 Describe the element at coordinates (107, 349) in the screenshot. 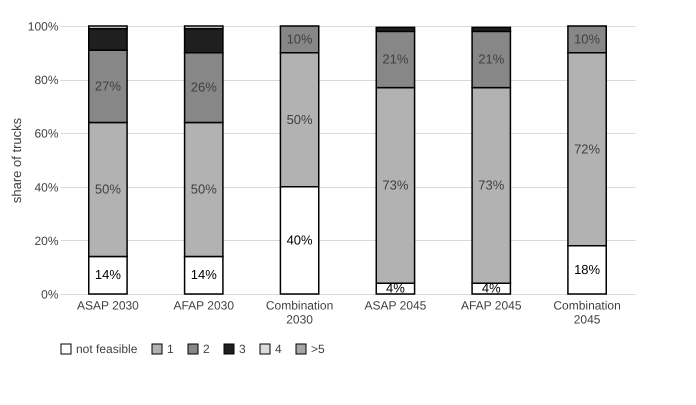

I see `legend-label: not feasible` at that location.